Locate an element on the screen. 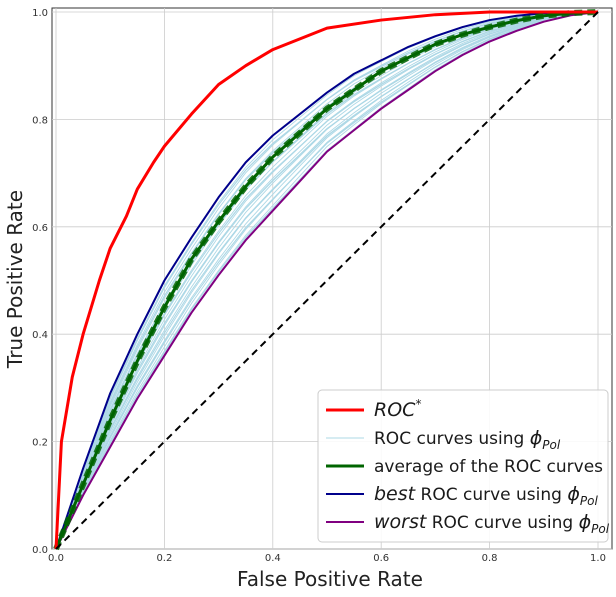 The width and height of the screenshot is (616, 597). legend-label: average of the ROC curves is located at coordinates (488, 467).